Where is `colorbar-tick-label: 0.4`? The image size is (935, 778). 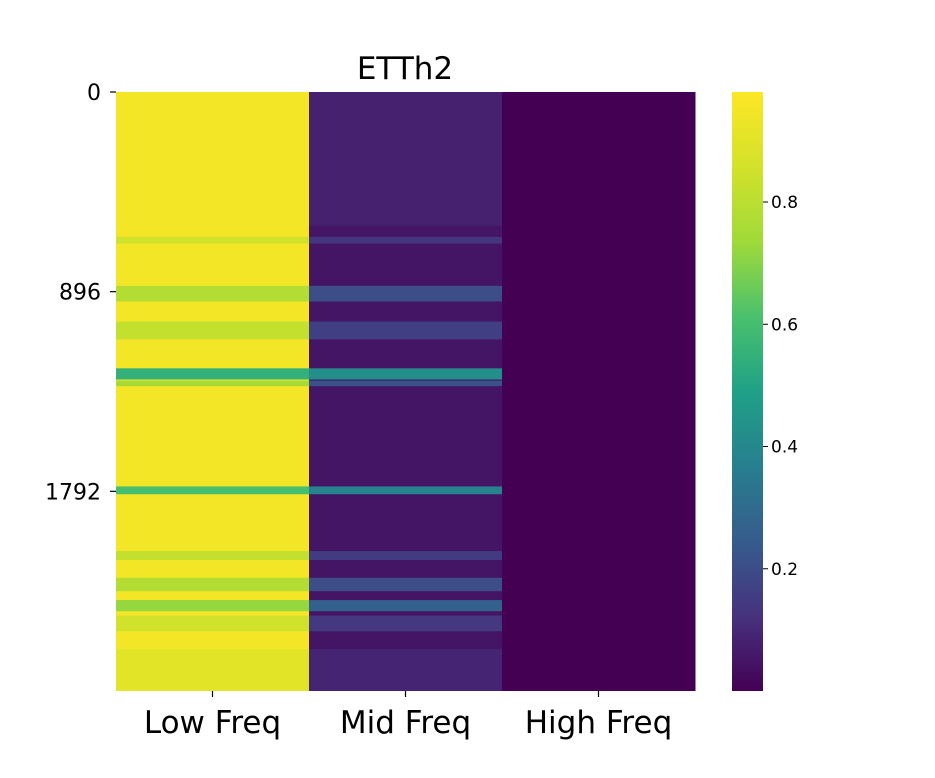
colorbar-tick-label: 0.4 is located at coordinates (784, 448).